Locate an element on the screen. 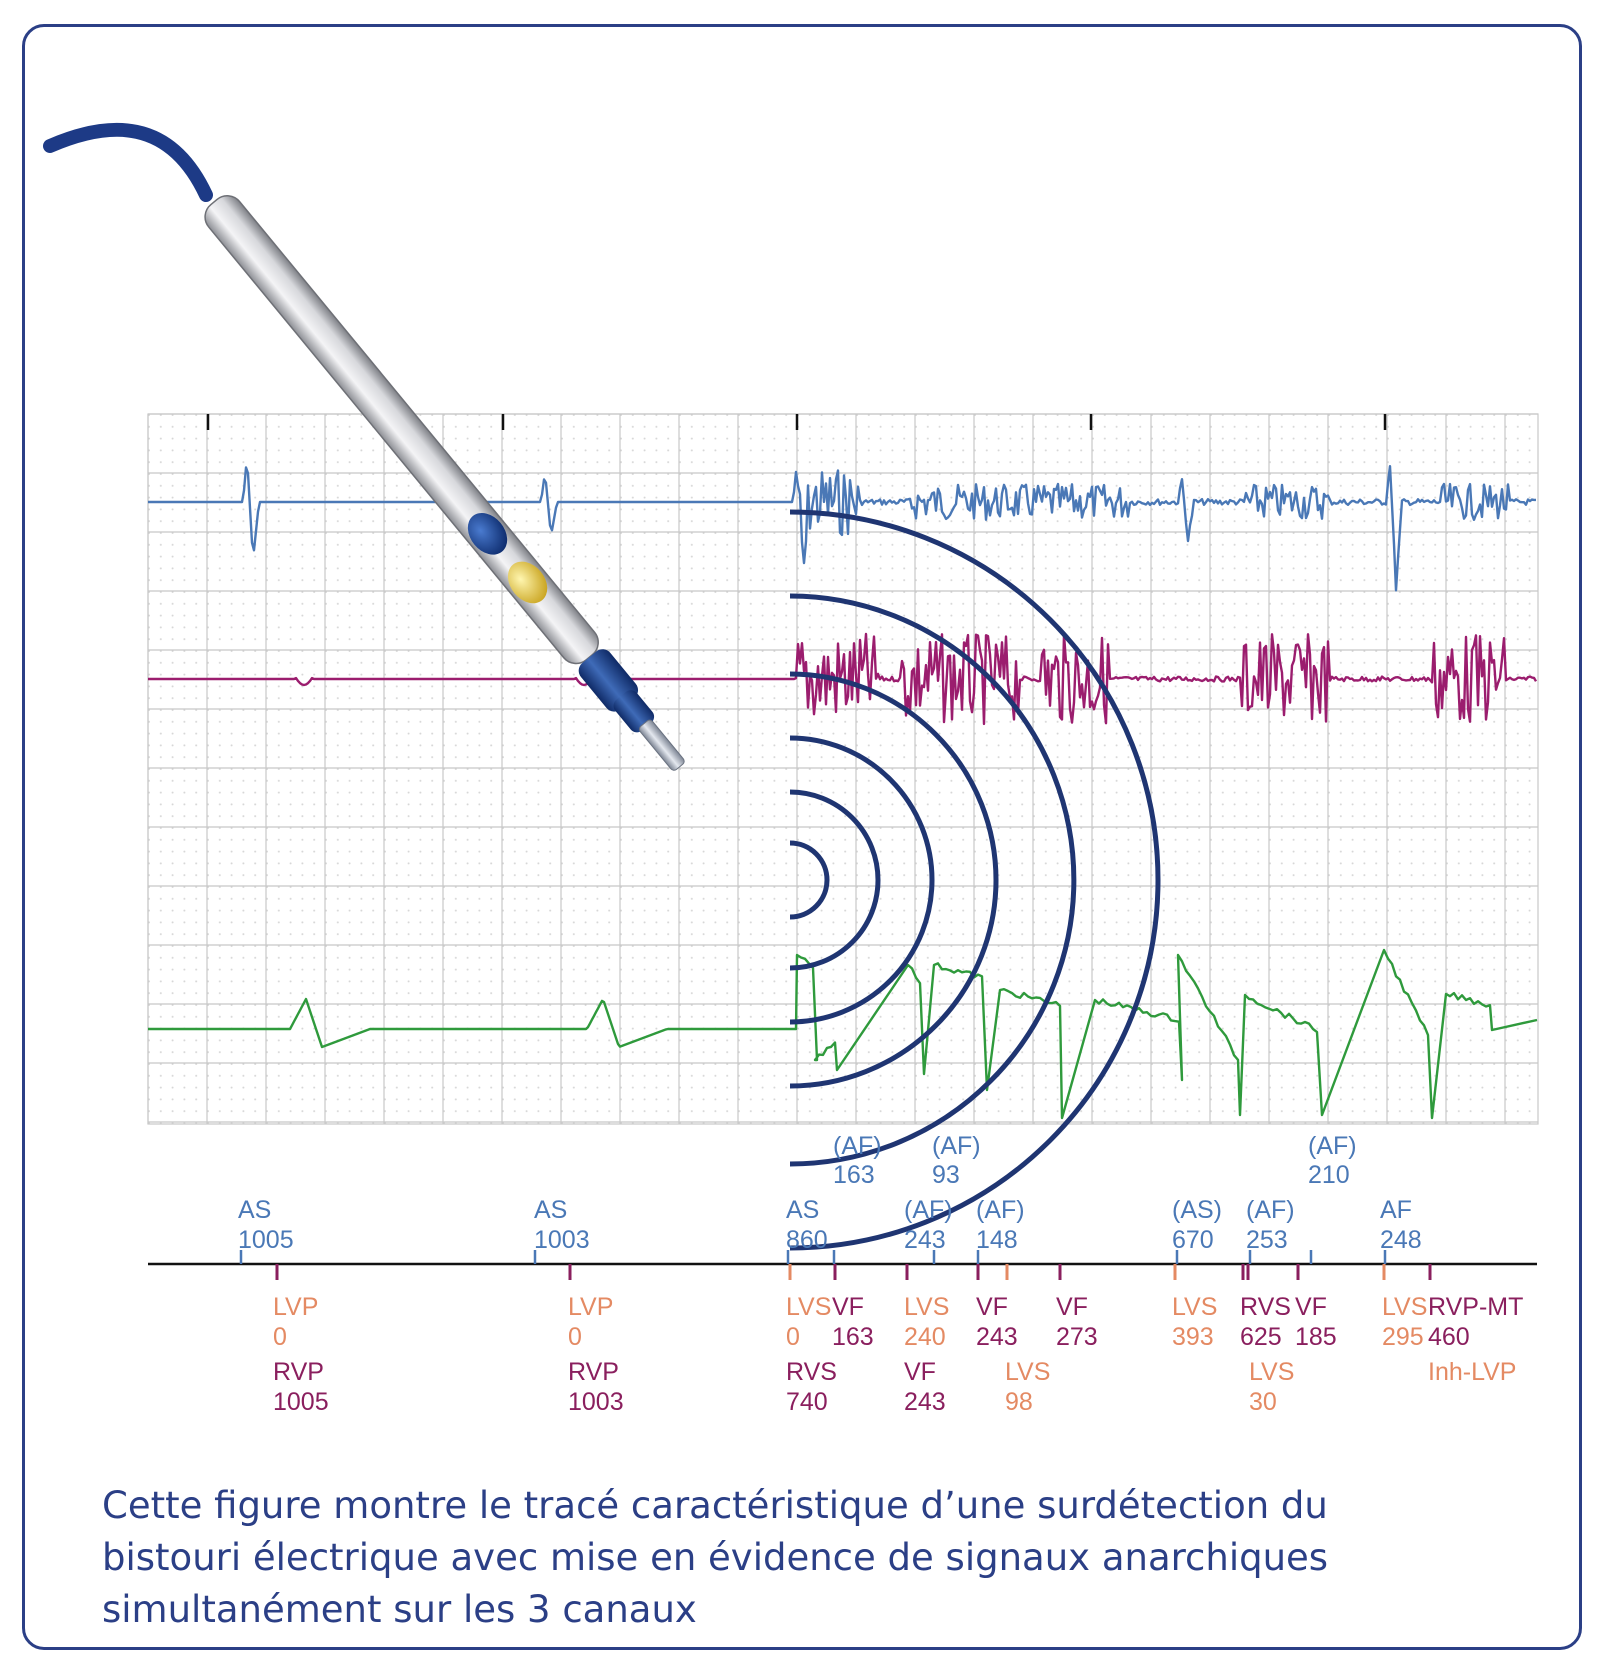 This screenshot has width=1605, height=1674. ventricular-marker-row2-value: 1003 is located at coordinates (596, 1402).